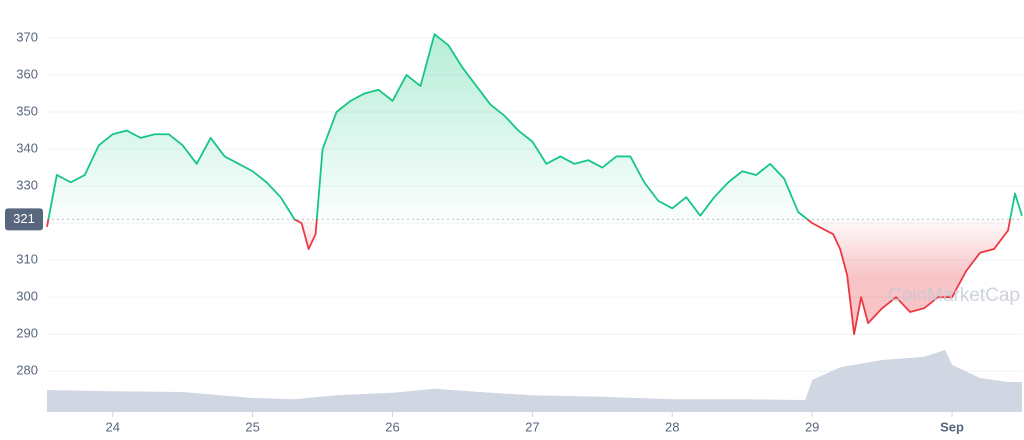  I want to click on x-tick-label: 27, so click(532, 426).